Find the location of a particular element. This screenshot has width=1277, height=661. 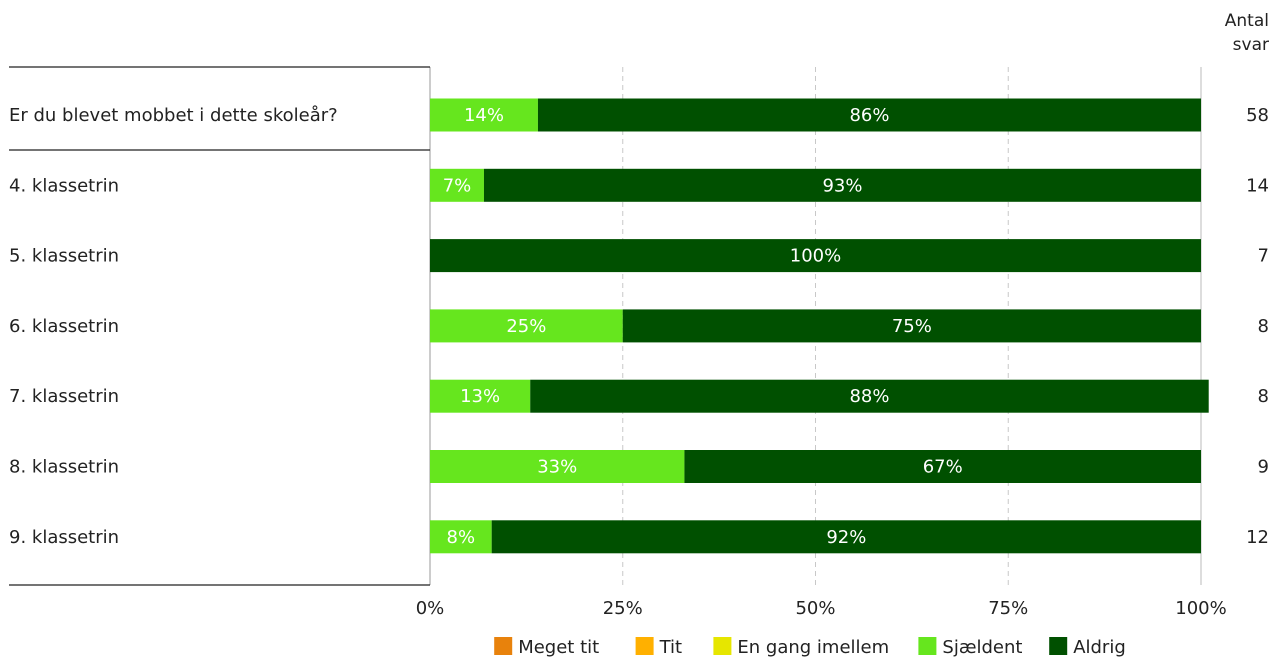

bar-value-label: 33% is located at coordinates (557, 467).